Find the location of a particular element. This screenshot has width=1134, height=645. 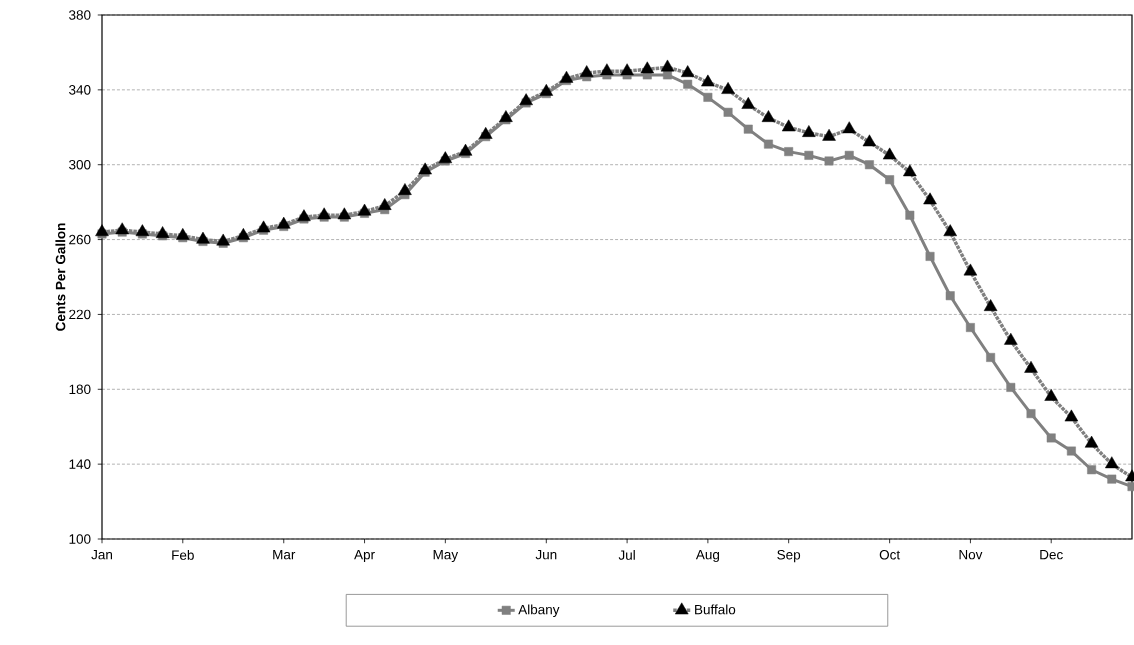

x-tick-label: May is located at coordinates (446, 556).